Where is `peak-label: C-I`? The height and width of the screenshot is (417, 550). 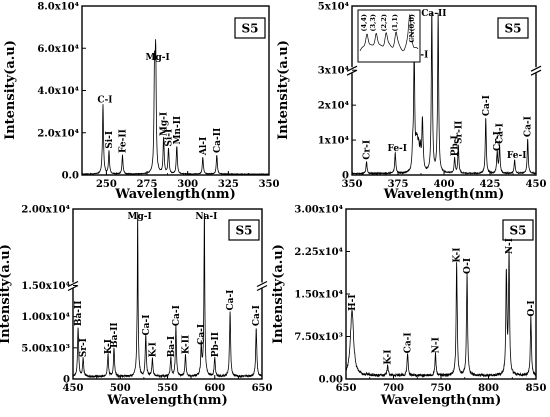
peak-label: C-I is located at coordinates (104, 100).